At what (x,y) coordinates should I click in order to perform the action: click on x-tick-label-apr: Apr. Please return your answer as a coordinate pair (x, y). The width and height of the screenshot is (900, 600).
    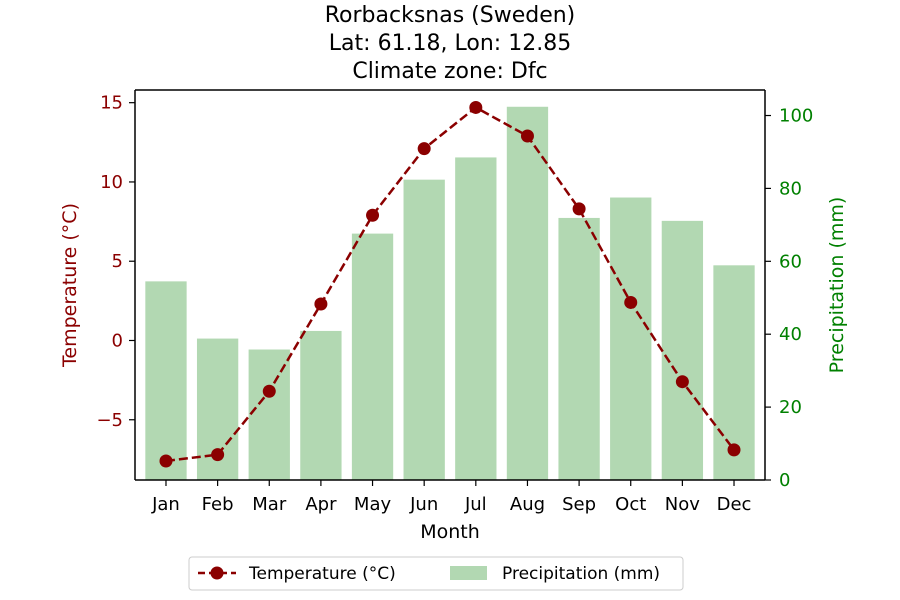
    Looking at the image, I should click on (321, 504).